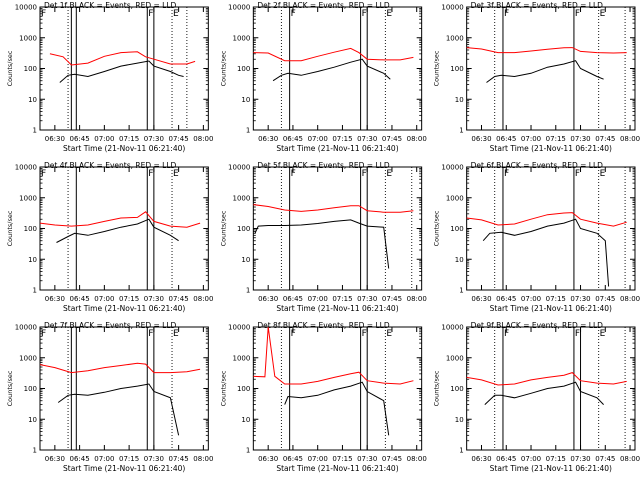 Image resolution: width=640 pixels, height=480 pixels. What do you see at coordinates (110, 165) in the screenshot?
I see `panel-title: Det 4f BLACK = Events, RED = LLD` at bounding box center [110, 165].